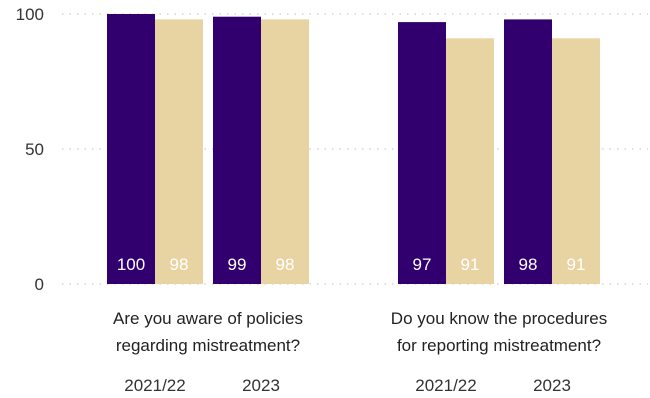 The width and height of the screenshot is (650, 398). What do you see at coordinates (30, 14) in the screenshot?
I see `y-tick-label: 100` at bounding box center [30, 14].